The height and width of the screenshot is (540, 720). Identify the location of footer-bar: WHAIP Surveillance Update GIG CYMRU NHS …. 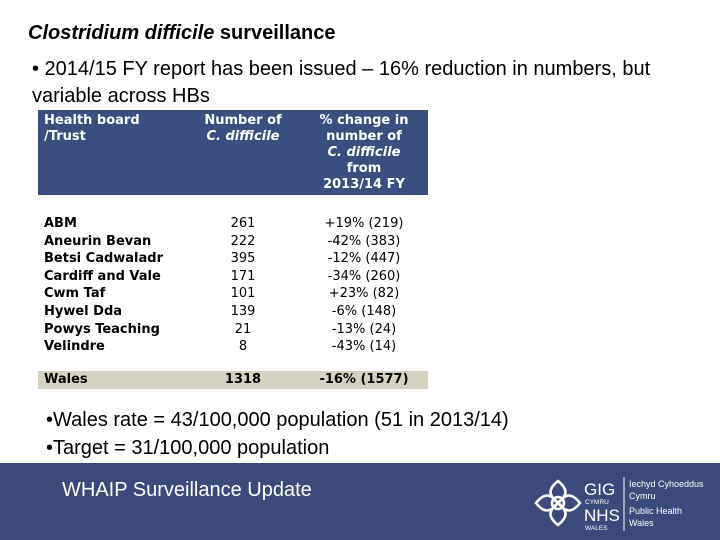
(360, 501).